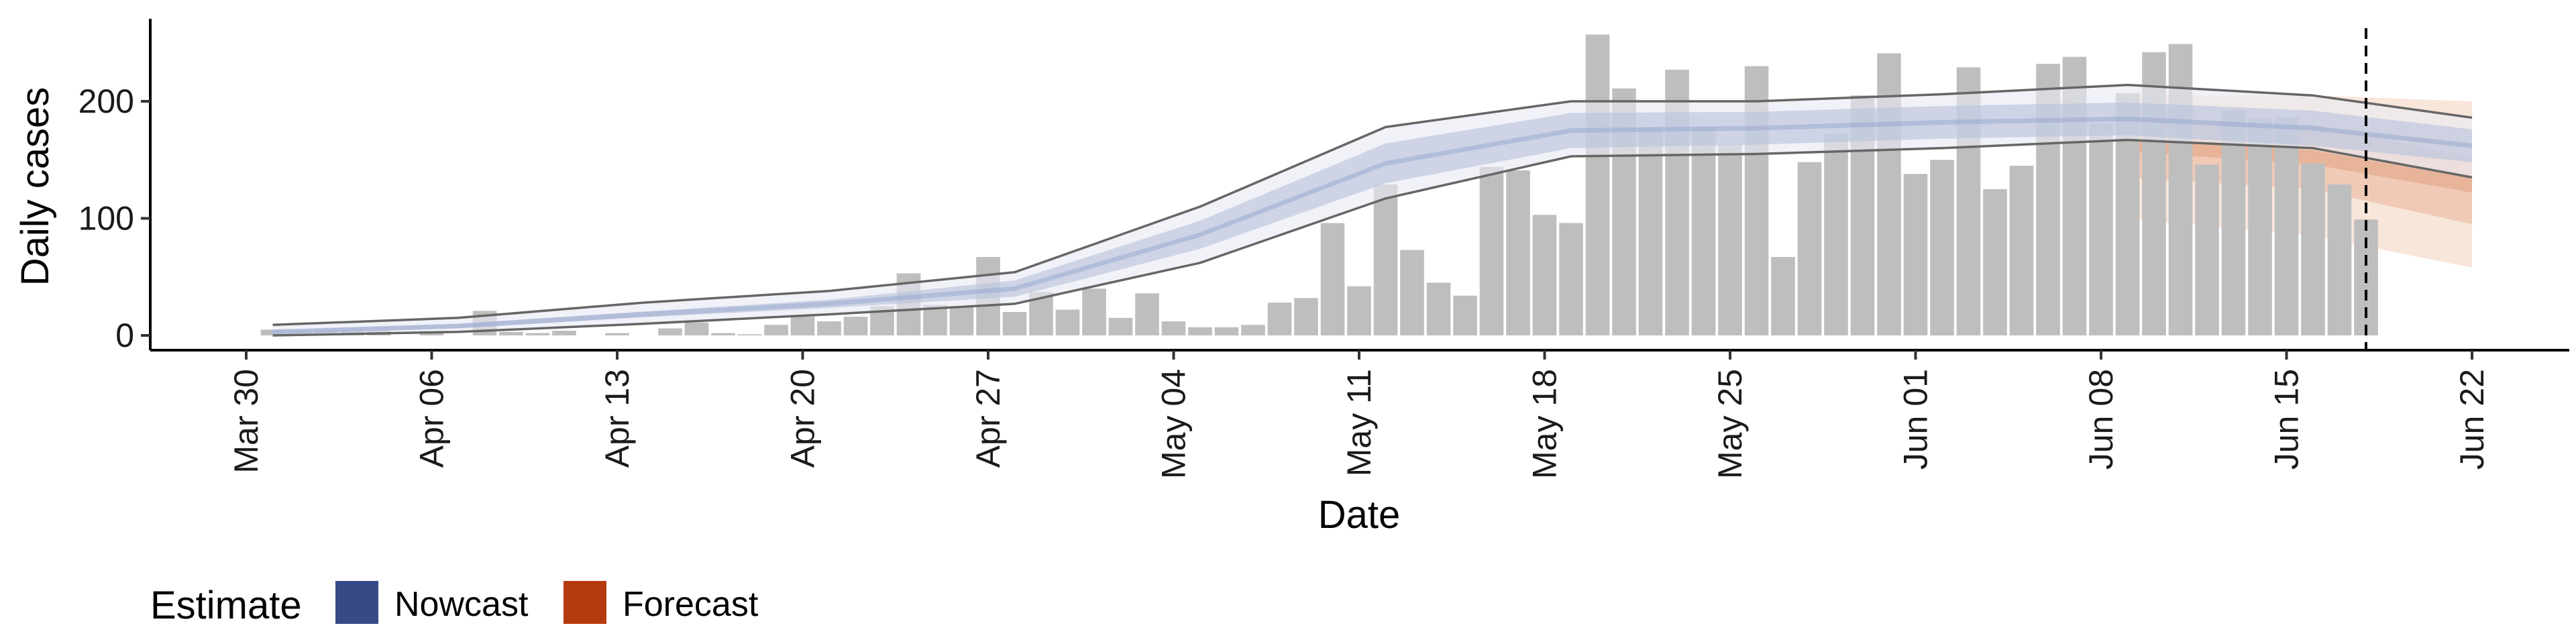 The image size is (2576, 644). What do you see at coordinates (2287, 419) in the screenshot?
I see `x-tick-label: Jun 15` at bounding box center [2287, 419].